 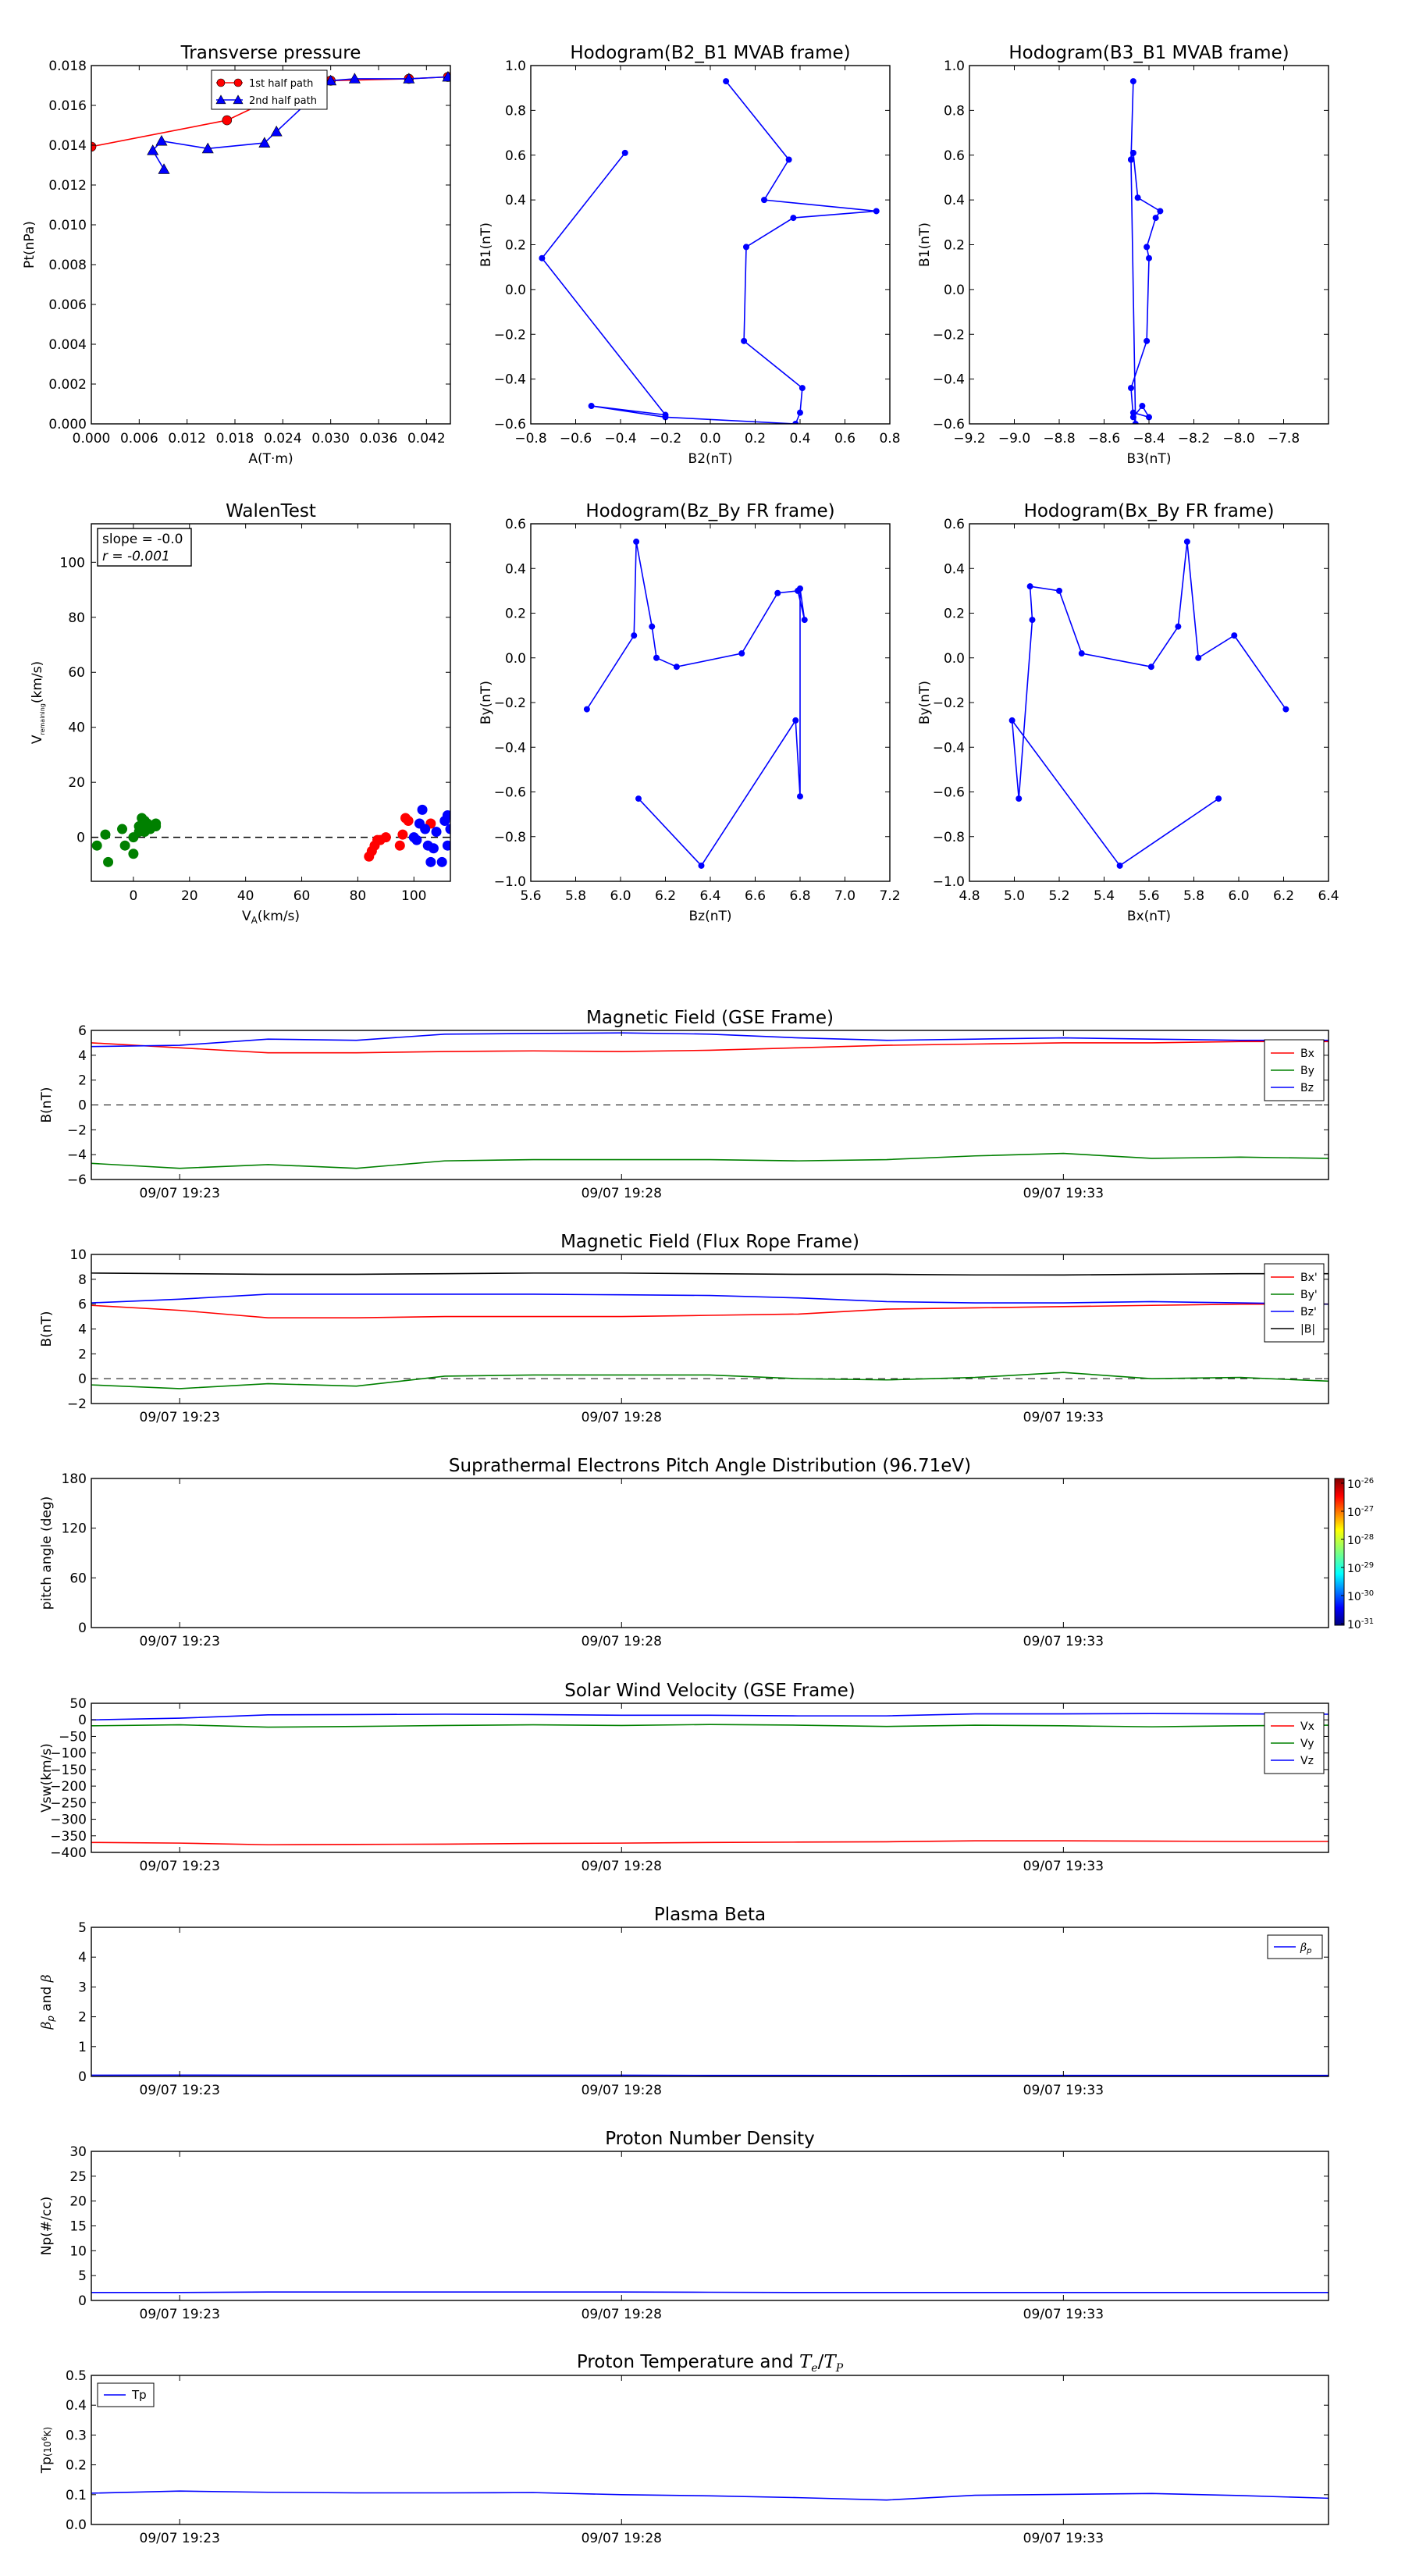 I want to click on y-tick-label: 0.016, so click(x=68, y=106).